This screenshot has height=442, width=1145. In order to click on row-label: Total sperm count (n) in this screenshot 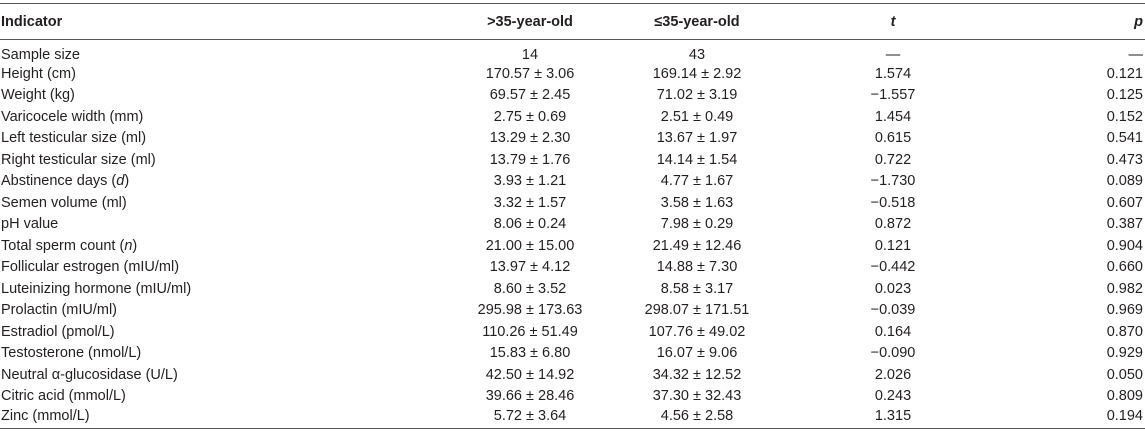, I will do `click(215, 246)`.